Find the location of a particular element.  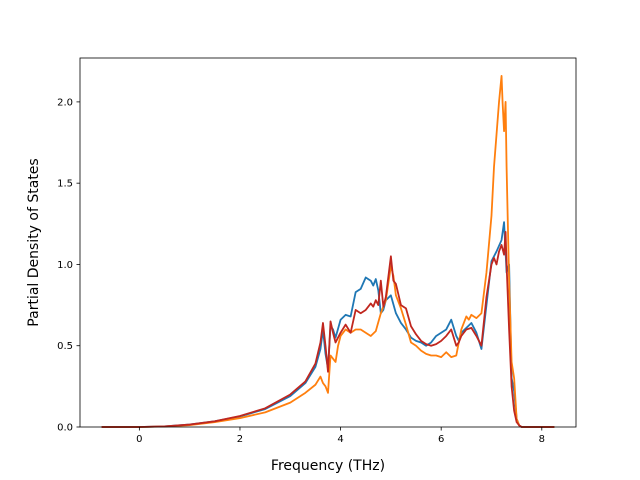

x-axis: 0 2 4 6 8 is located at coordinates (340, 436).